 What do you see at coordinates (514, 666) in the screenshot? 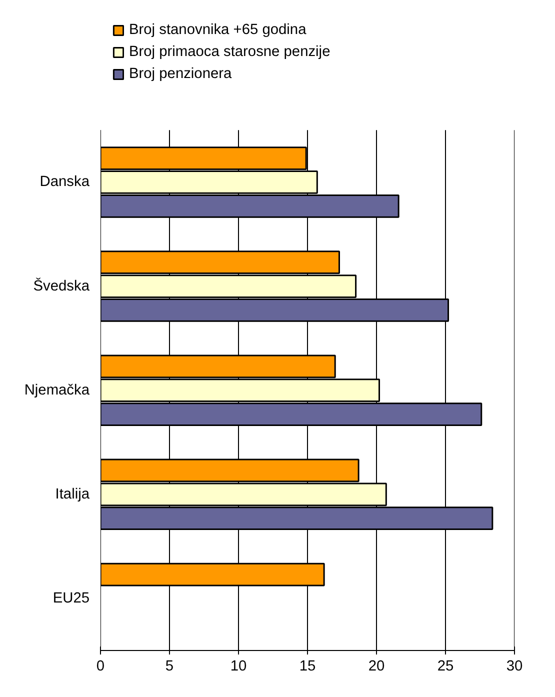
I see `x-tick-label: 30` at bounding box center [514, 666].